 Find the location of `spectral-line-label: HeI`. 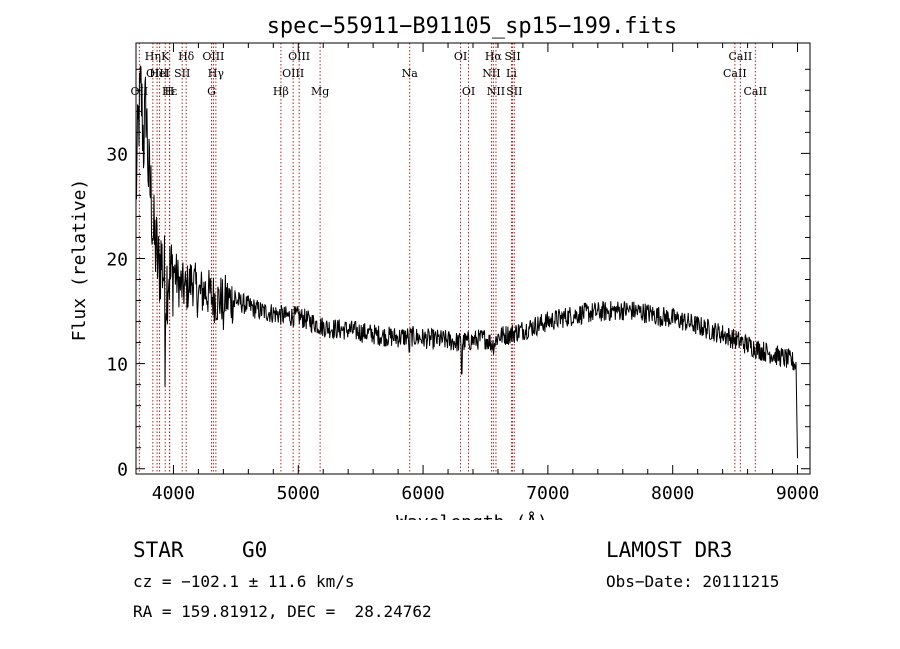

spectral-line-label: HeI is located at coordinates (159, 73).